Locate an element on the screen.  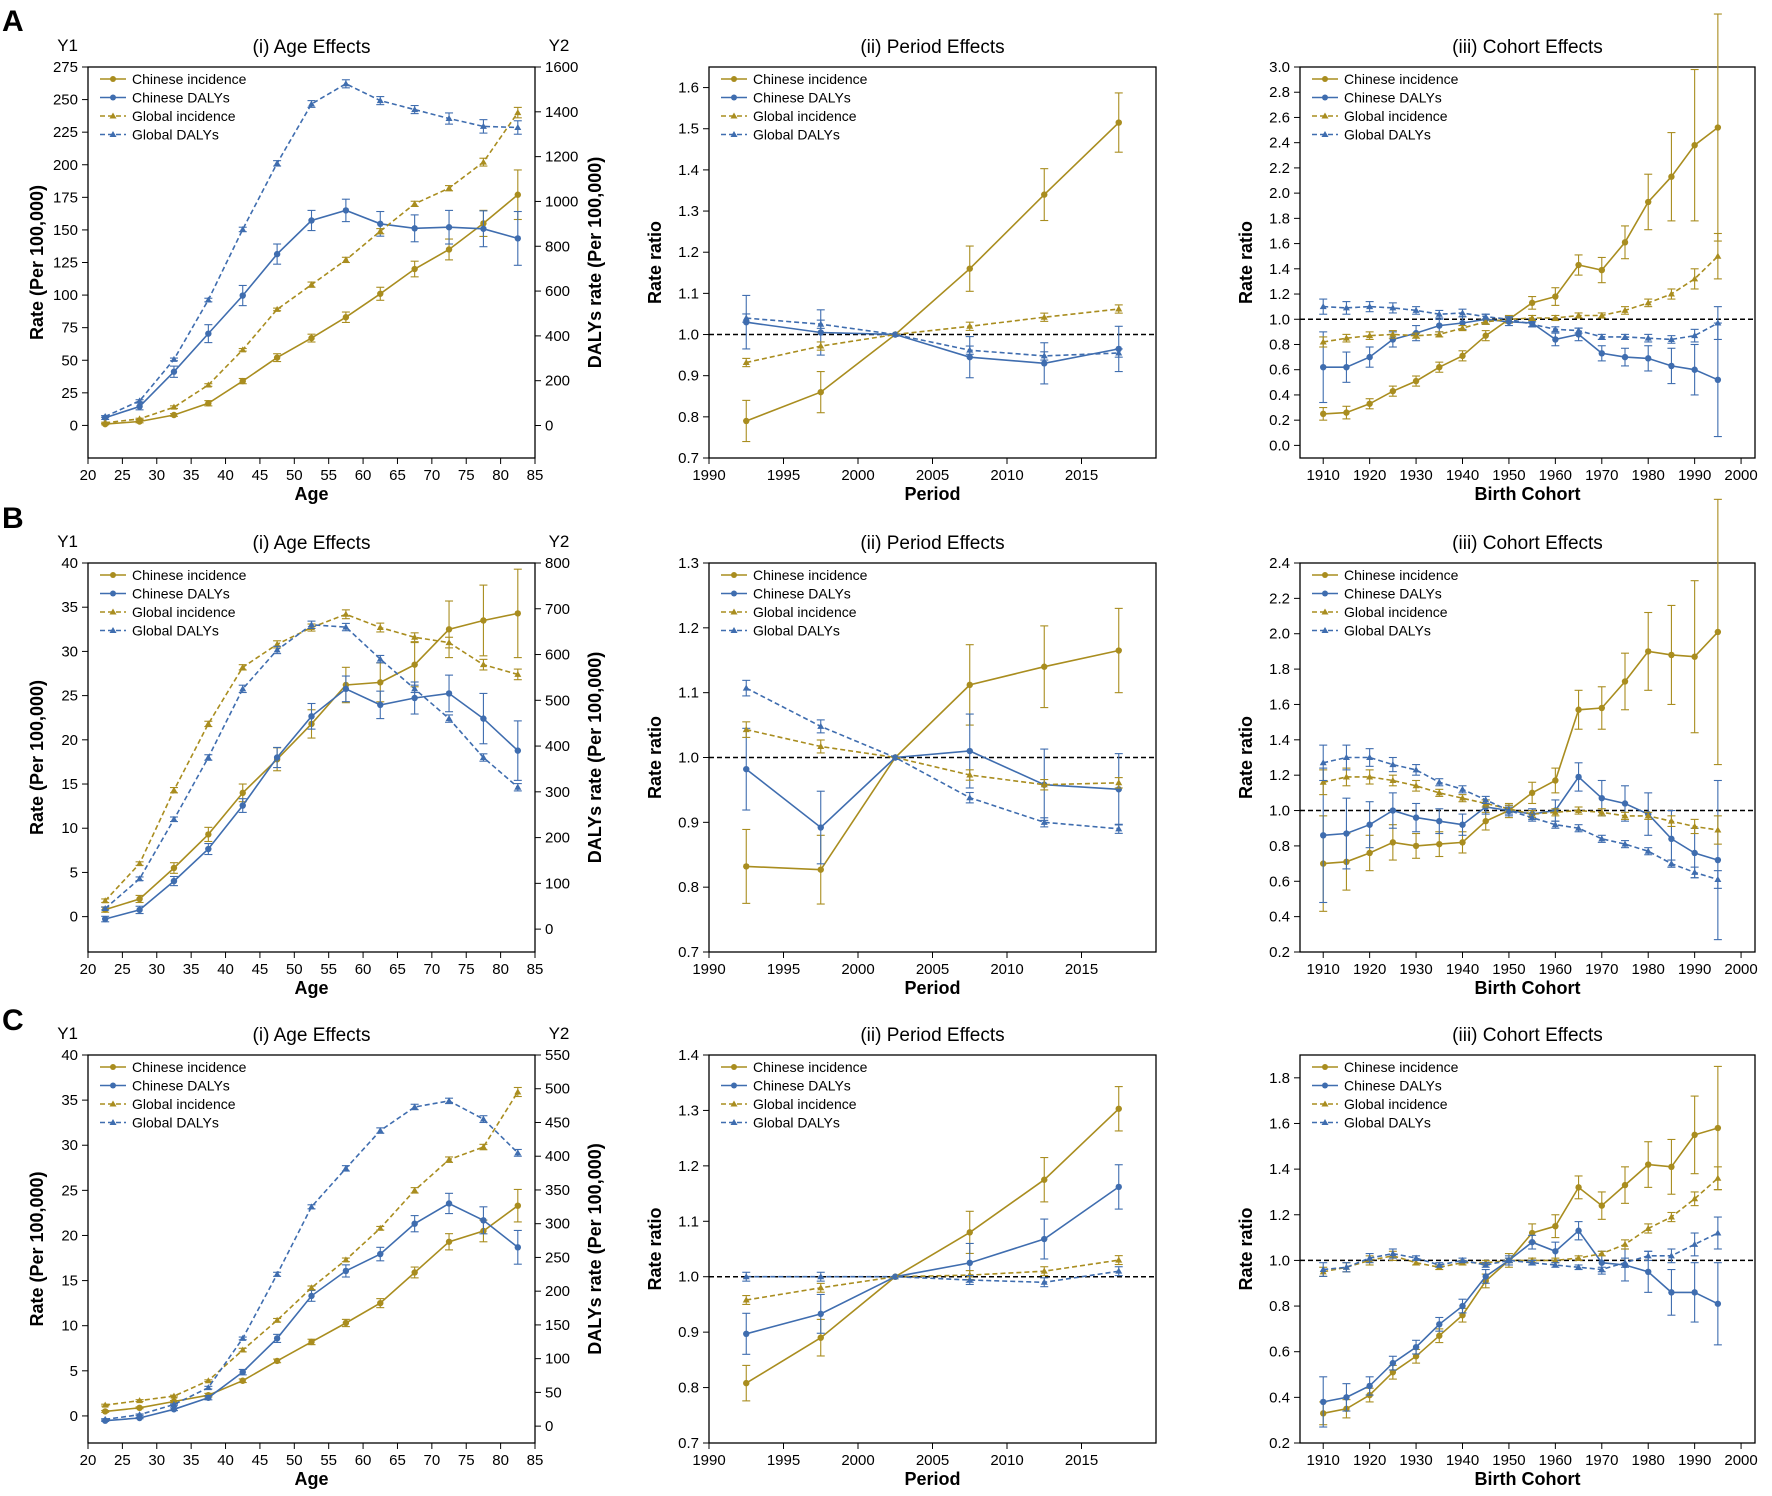
legend-label: Global incidence is located at coordinates (805, 612).